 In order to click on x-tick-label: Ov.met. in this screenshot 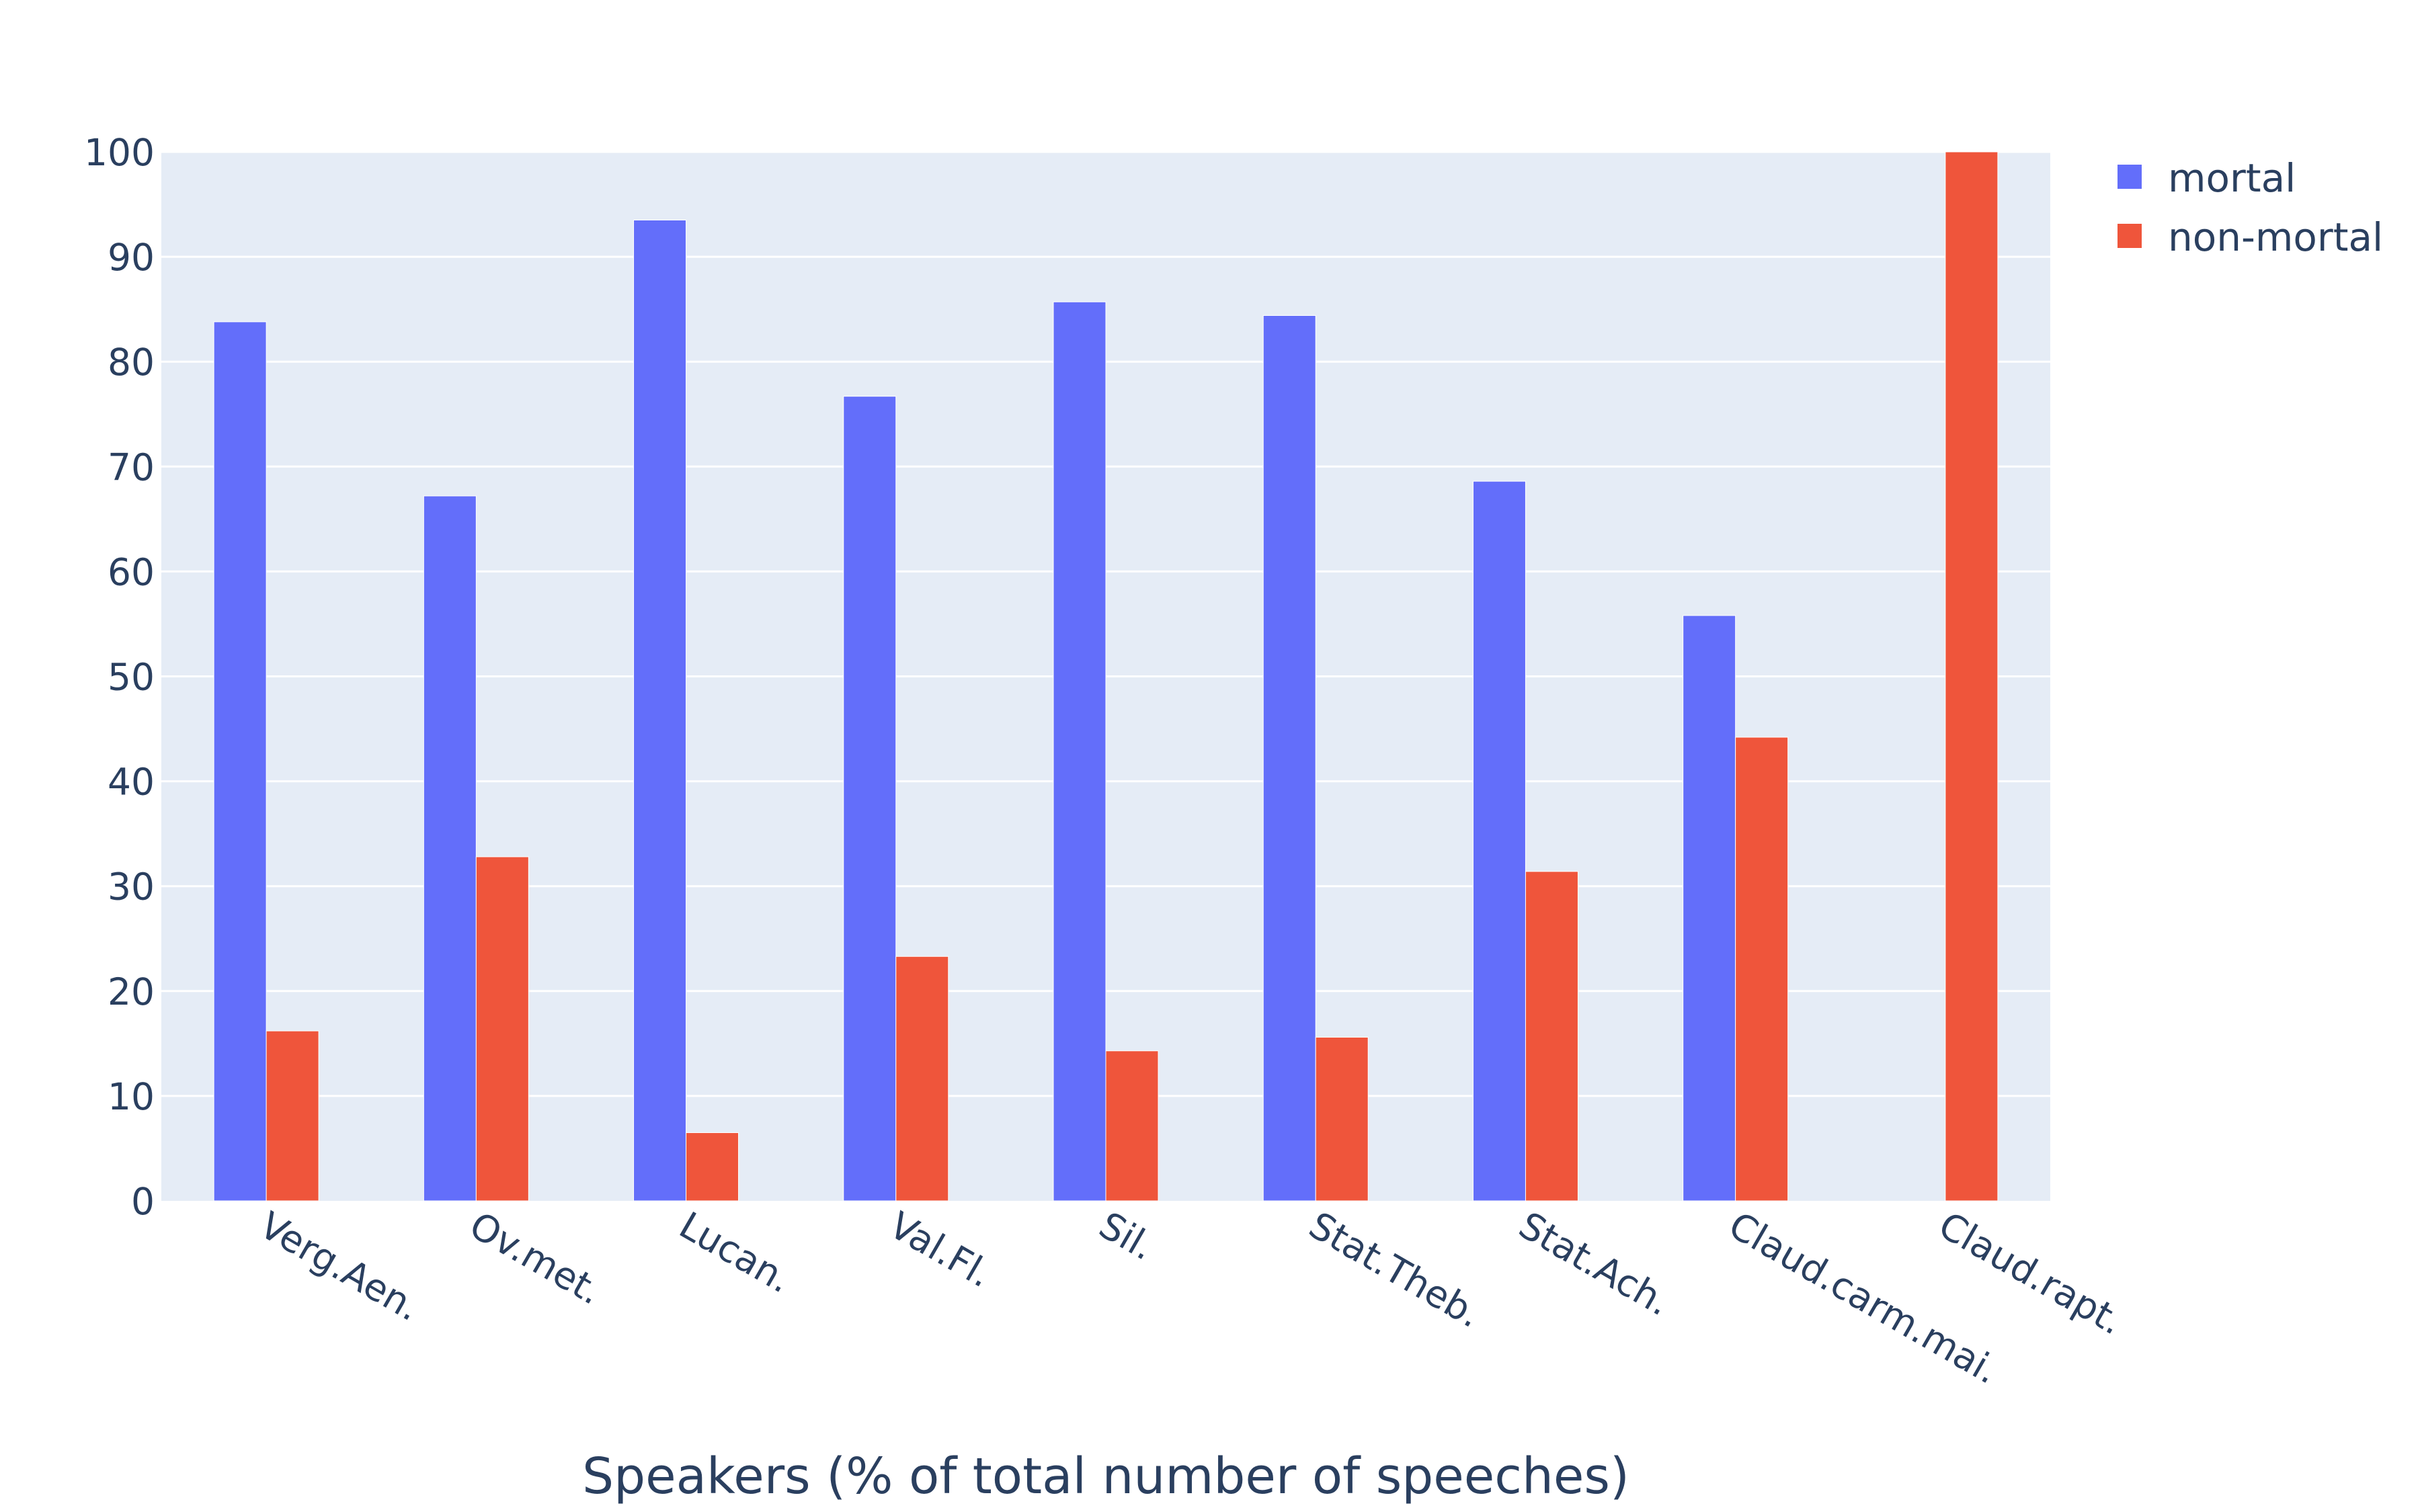, I will do `click(536, 1258)`.